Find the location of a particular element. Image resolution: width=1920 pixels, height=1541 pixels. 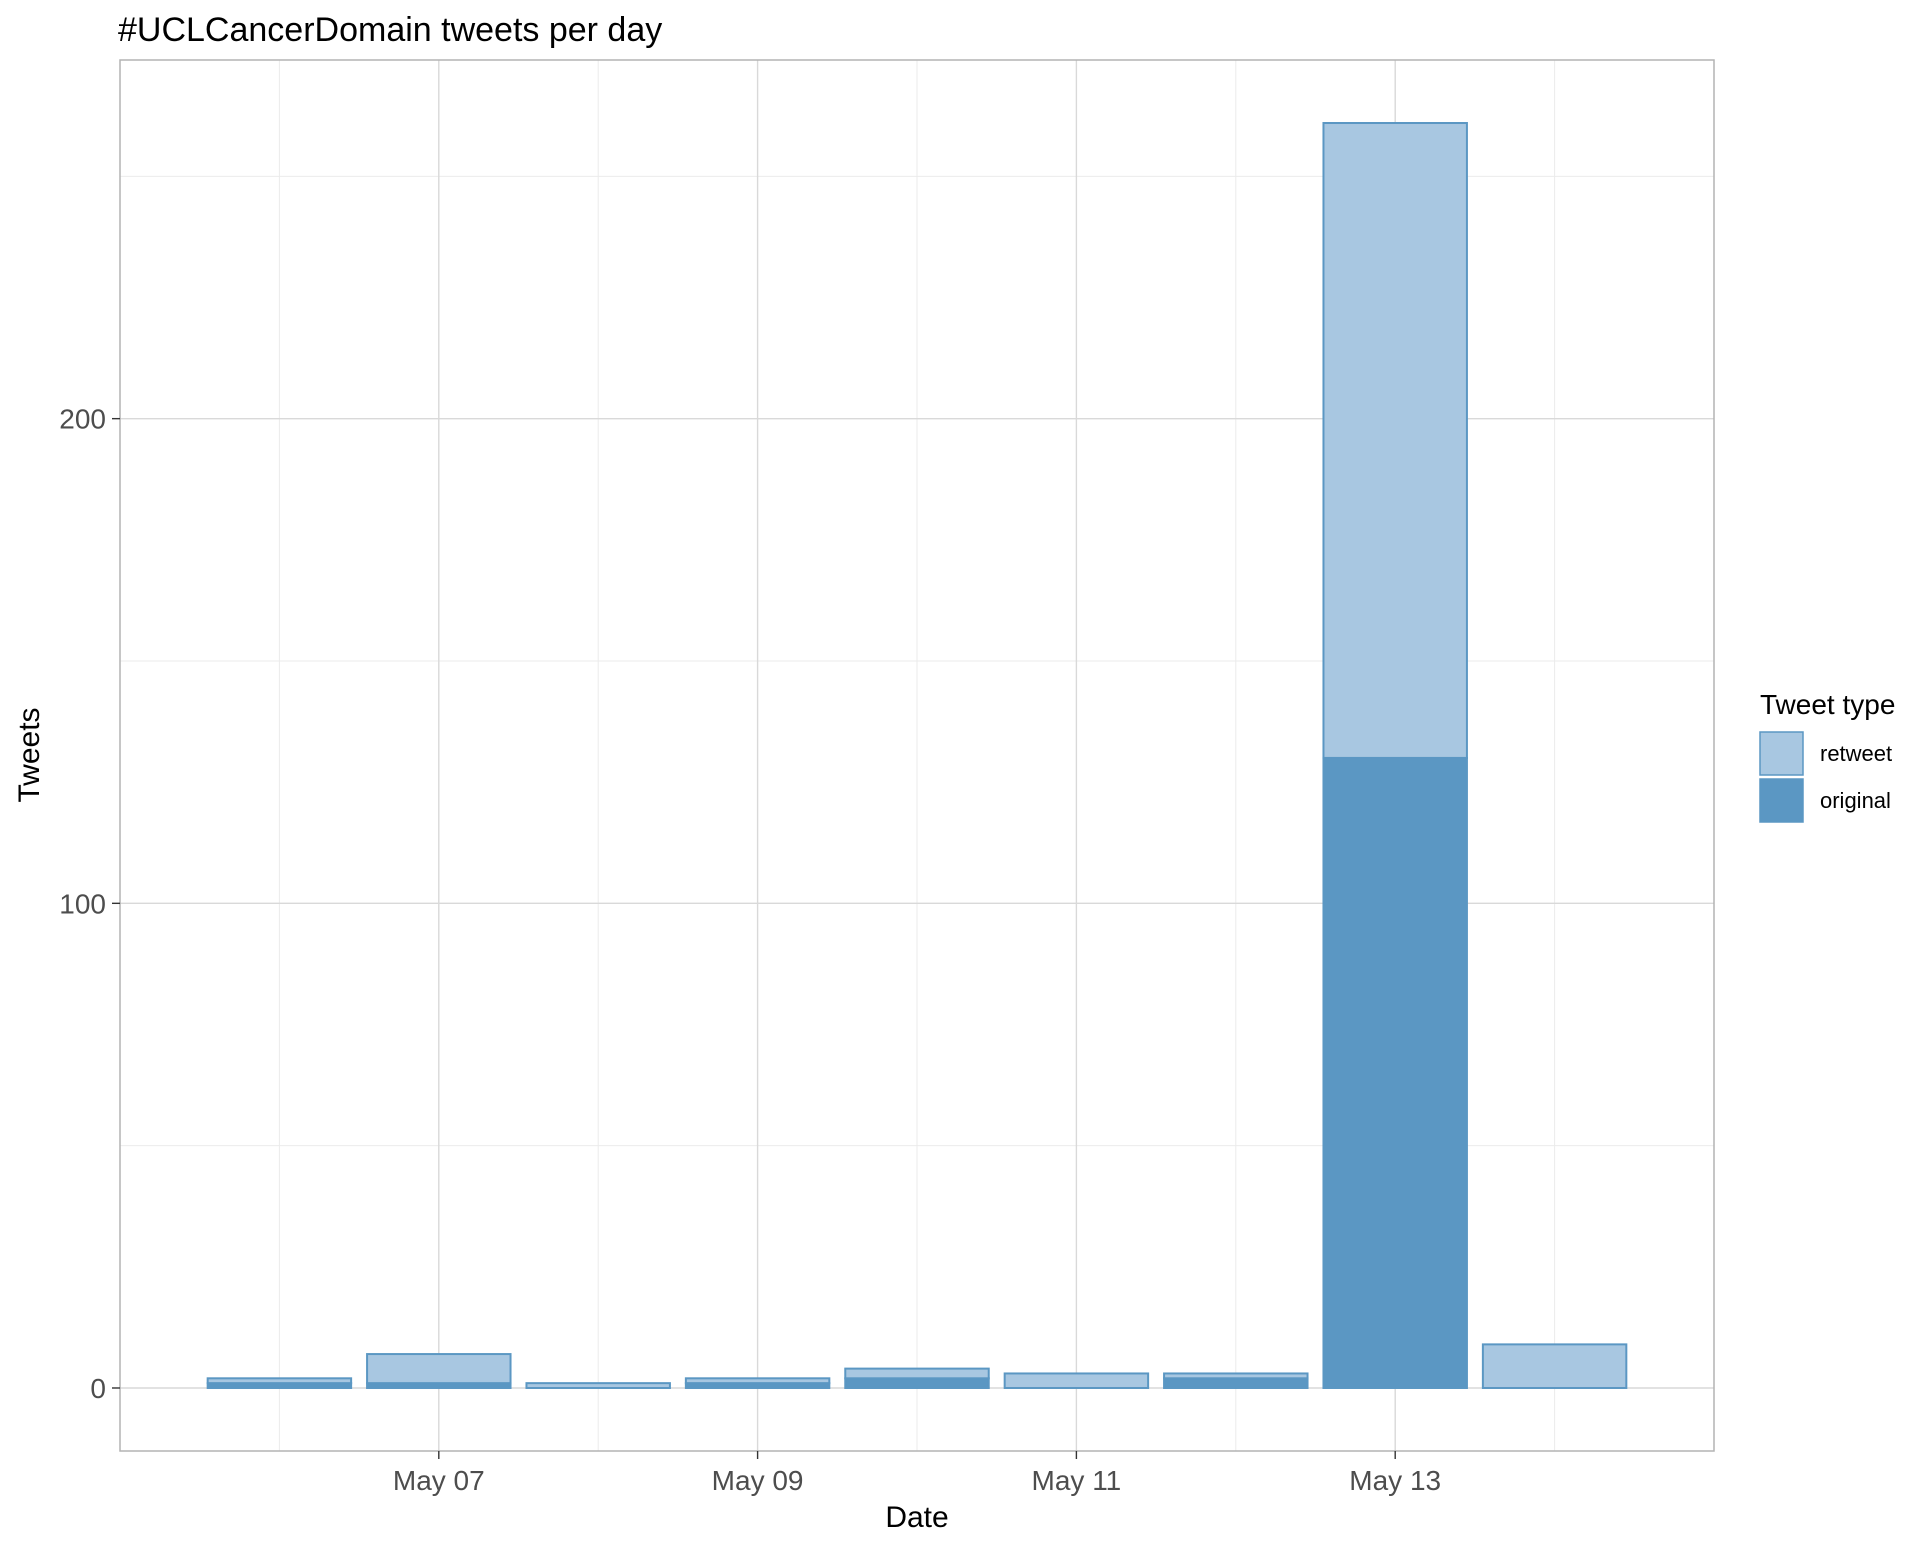

y-tick-label: 0 is located at coordinates (98, 1388).